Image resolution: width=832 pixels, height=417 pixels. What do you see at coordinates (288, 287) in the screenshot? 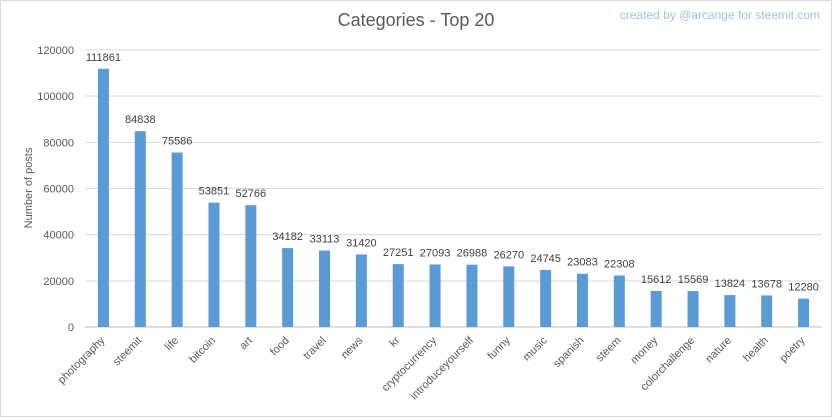
I see `bar-food` at bounding box center [288, 287].